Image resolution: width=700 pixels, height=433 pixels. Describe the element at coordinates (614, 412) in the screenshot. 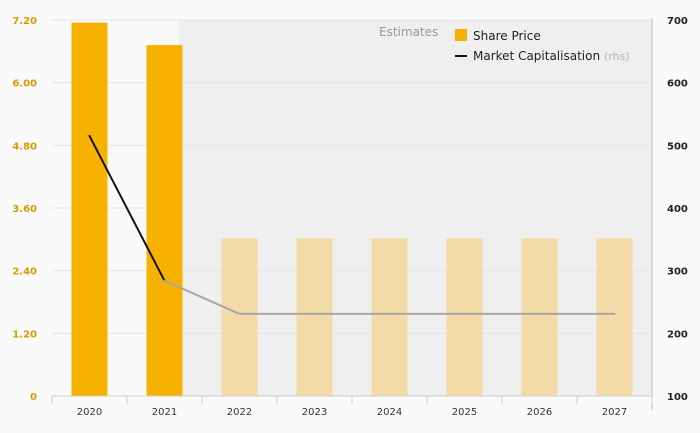

I see `x-tick-label: 2027` at that location.